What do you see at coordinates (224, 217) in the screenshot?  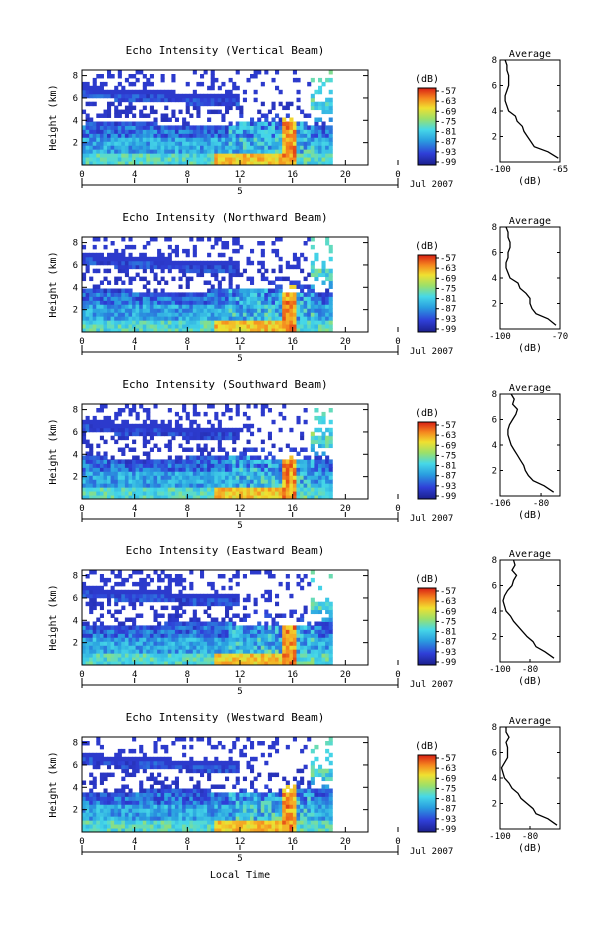 I see `panel-title: Echo Intensity (Northward Beam)` at bounding box center [224, 217].